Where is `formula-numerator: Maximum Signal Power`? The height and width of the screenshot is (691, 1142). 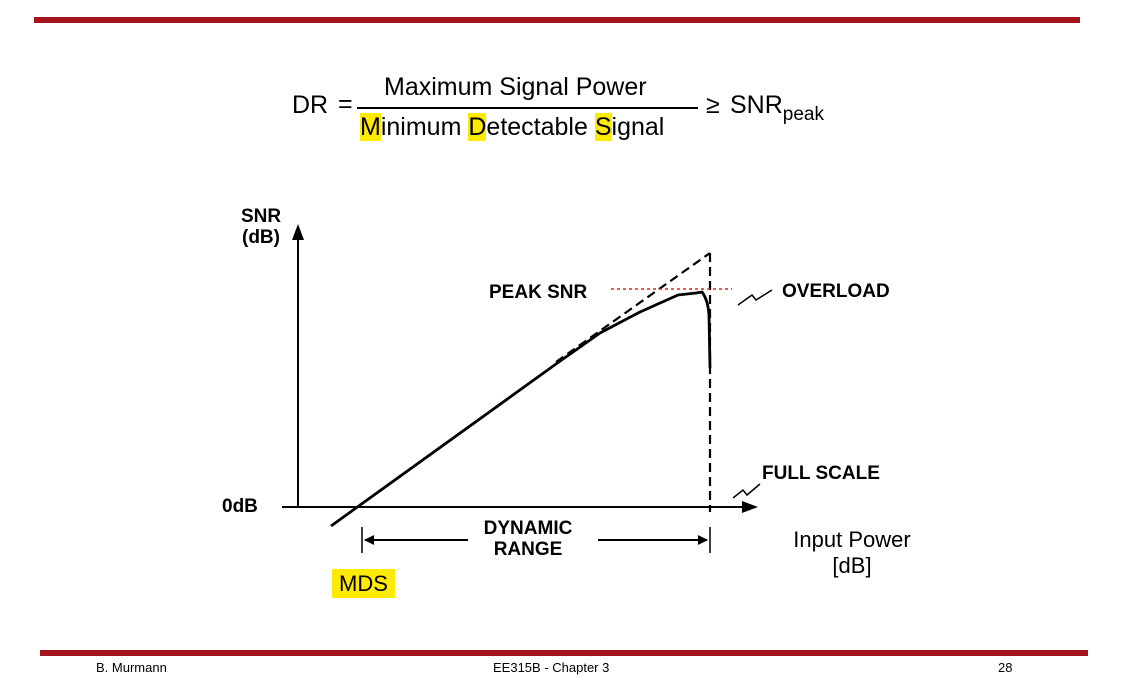 formula-numerator: Maximum Signal Power is located at coordinates (515, 87).